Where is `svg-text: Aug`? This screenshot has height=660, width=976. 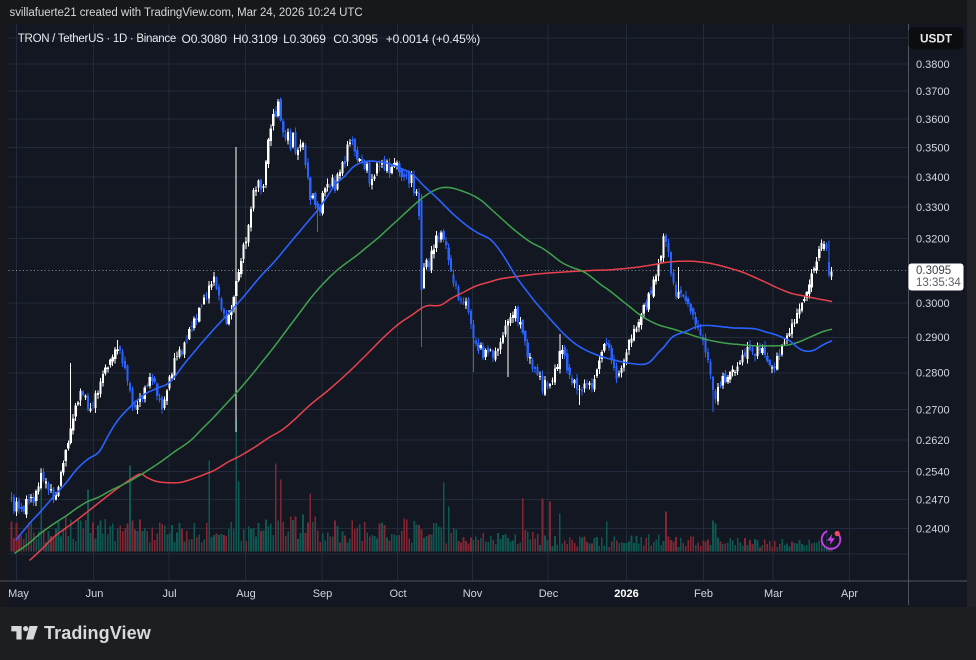
svg-text: Aug is located at coordinates (246, 594).